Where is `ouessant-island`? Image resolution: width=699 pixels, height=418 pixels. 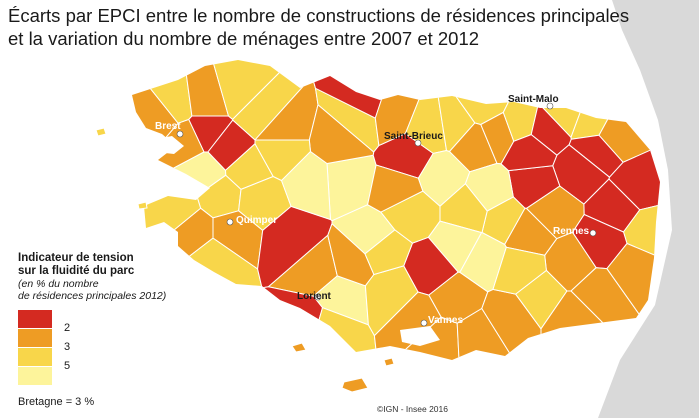 ouessant-island is located at coordinates (101, 132).